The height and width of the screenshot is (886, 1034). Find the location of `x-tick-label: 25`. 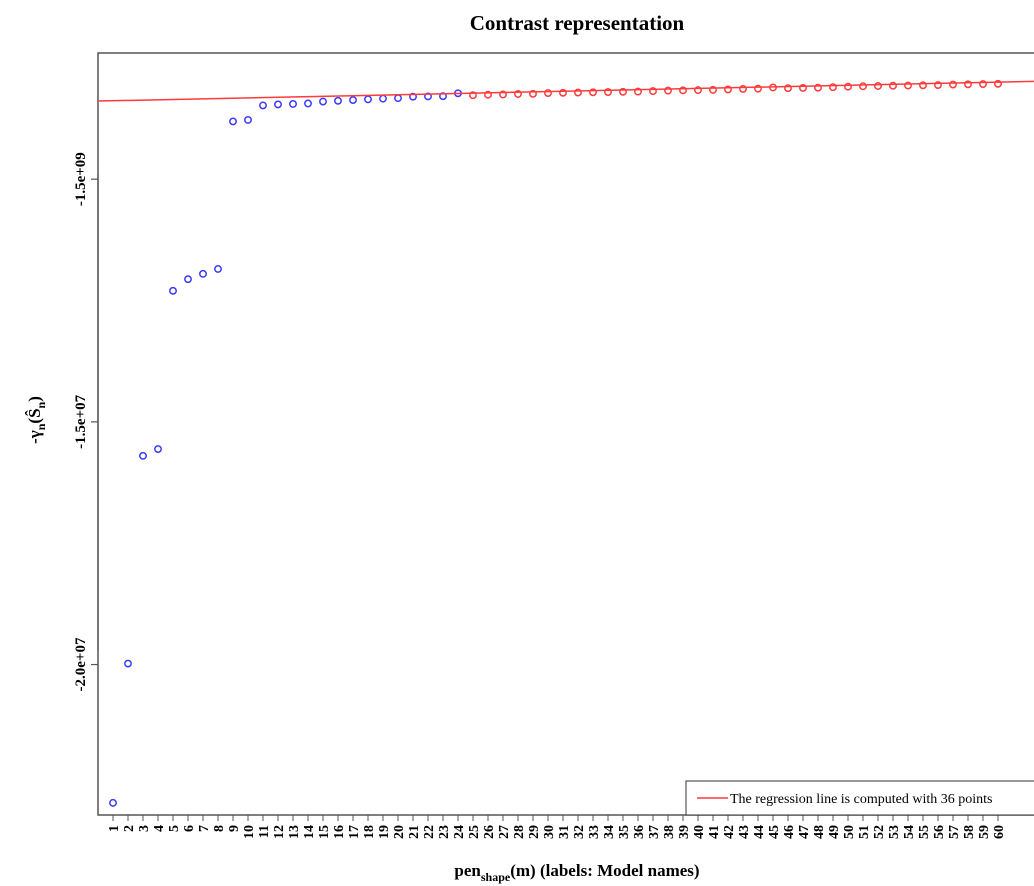

x-tick-label: 25 is located at coordinates (474, 832).